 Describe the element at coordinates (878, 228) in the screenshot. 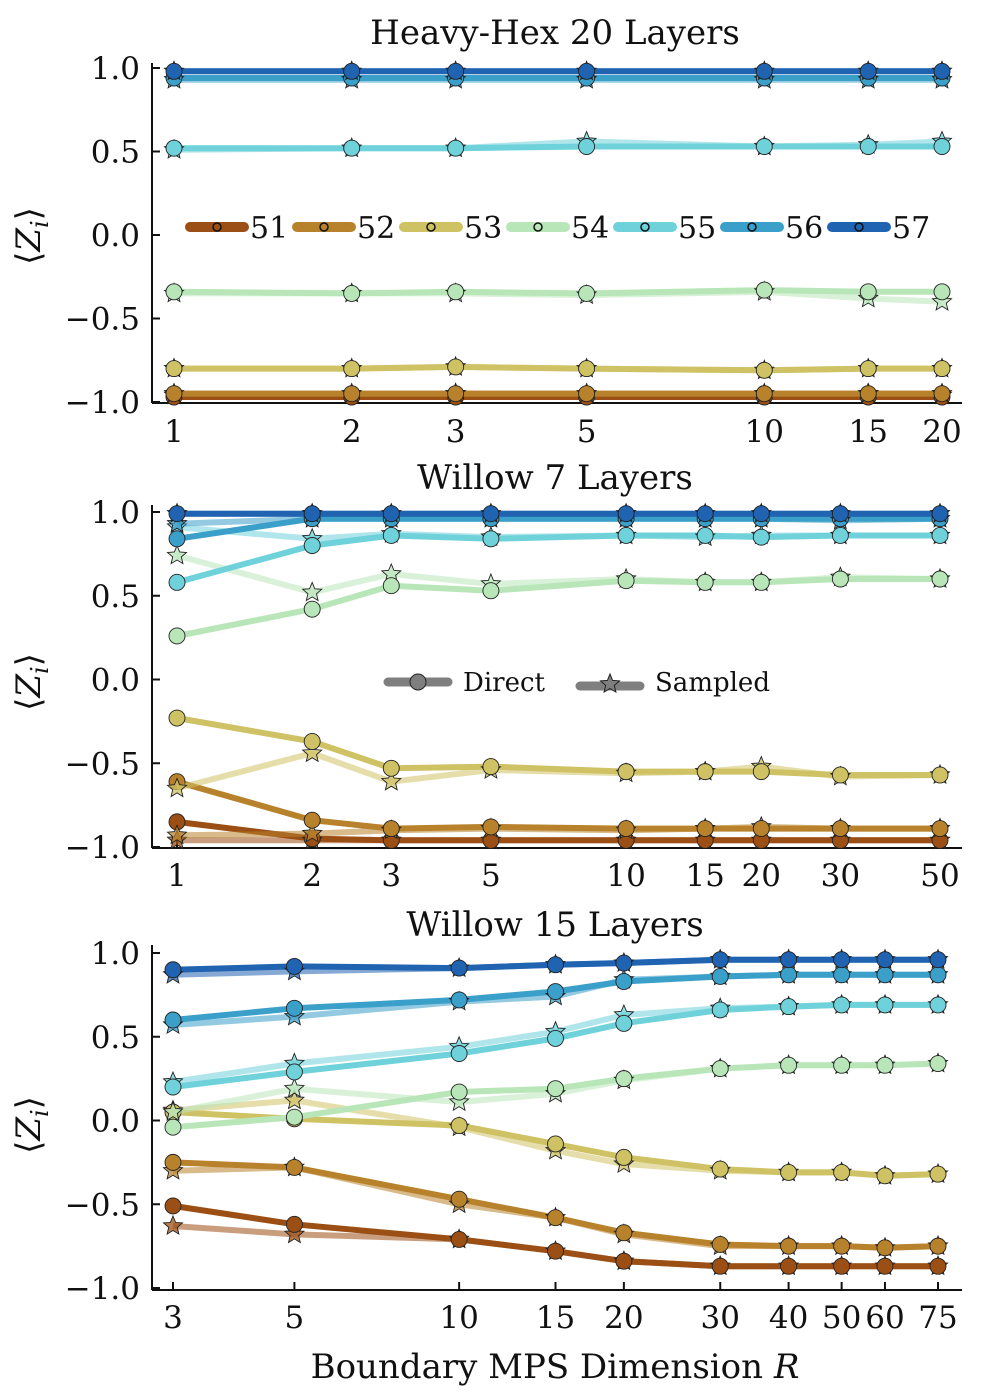

I see `legend-entry-57: 57` at that location.